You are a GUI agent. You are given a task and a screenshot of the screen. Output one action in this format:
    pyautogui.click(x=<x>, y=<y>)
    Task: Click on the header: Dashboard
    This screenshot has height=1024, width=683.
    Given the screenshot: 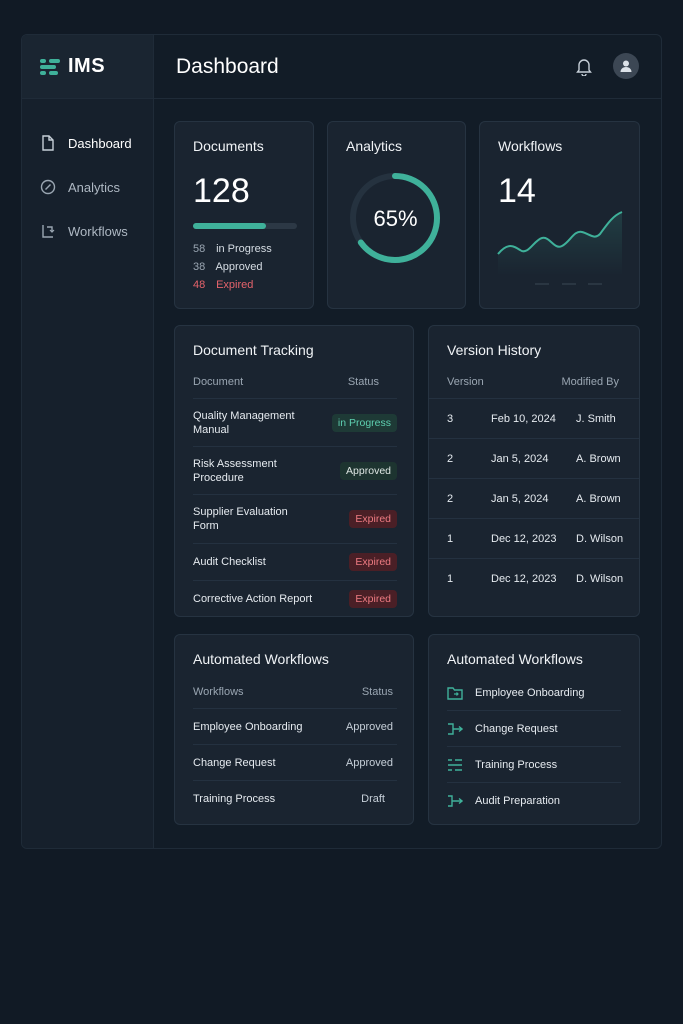 What is the action you would take?
    pyautogui.click(x=407, y=67)
    